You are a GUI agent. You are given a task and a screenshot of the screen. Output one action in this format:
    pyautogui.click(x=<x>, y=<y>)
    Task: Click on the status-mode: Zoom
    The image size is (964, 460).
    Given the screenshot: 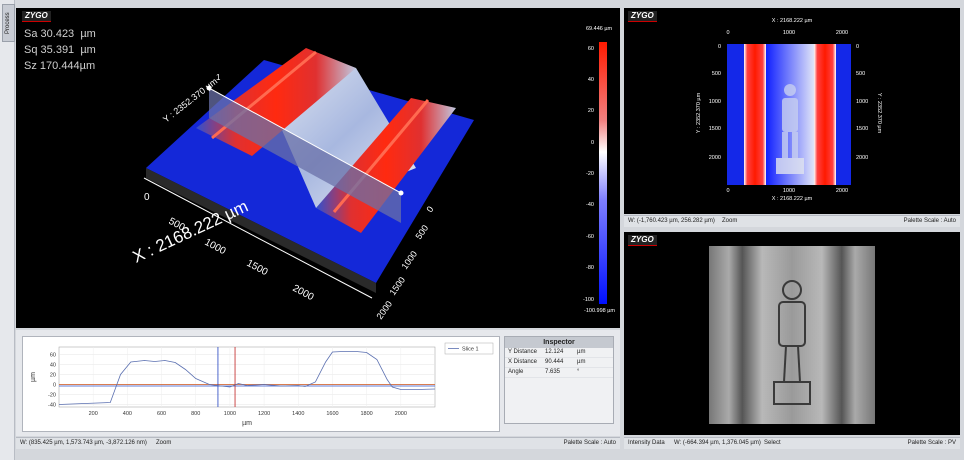 What is the action you would take?
    pyautogui.click(x=164, y=443)
    